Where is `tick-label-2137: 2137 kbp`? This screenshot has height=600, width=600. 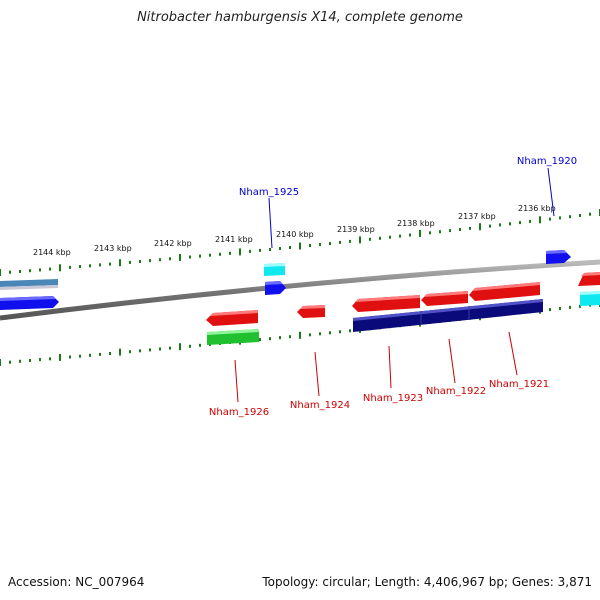 tick-label-2137: 2137 kbp is located at coordinates (477, 216).